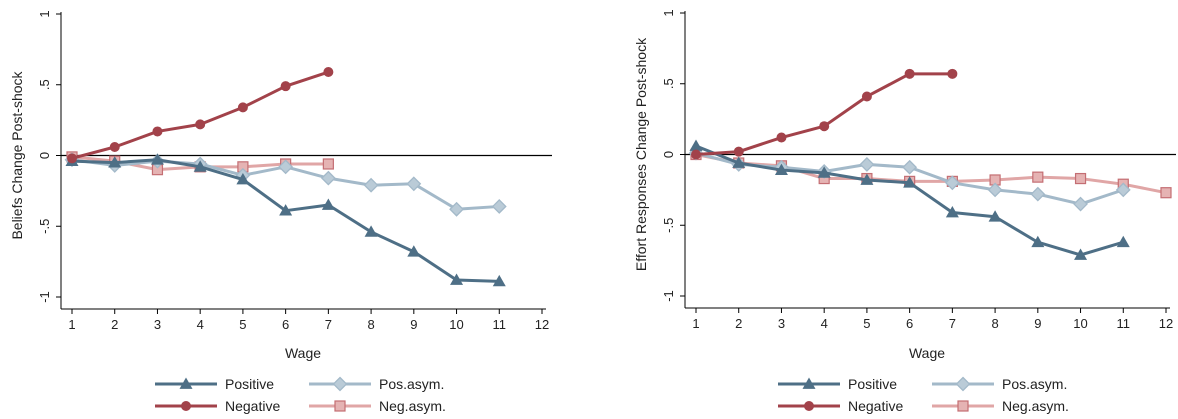  I want to click on x-tick-label: 10, so click(456, 324).